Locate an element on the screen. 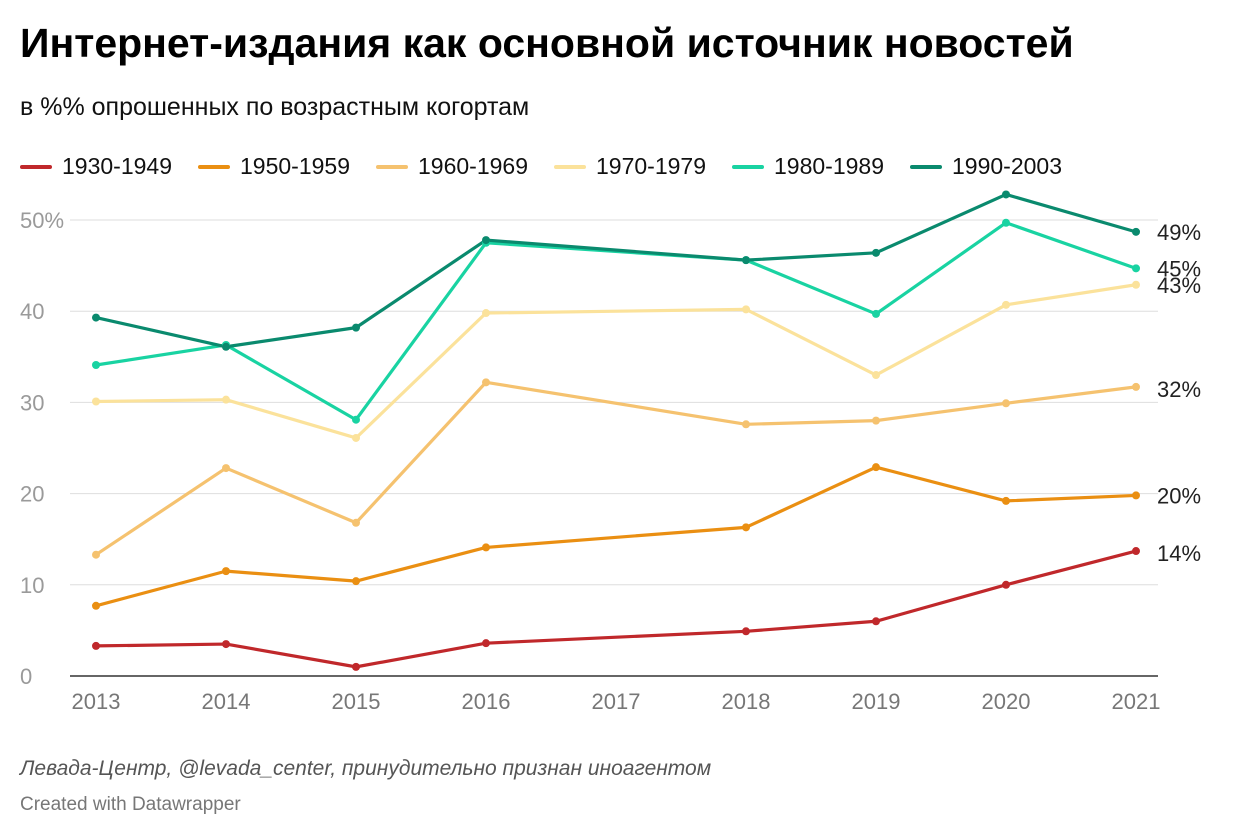 Image resolution: width=1240 pixels, height=840 pixels. legend-item: 1990-2003 is located at coordinates (986, 166).